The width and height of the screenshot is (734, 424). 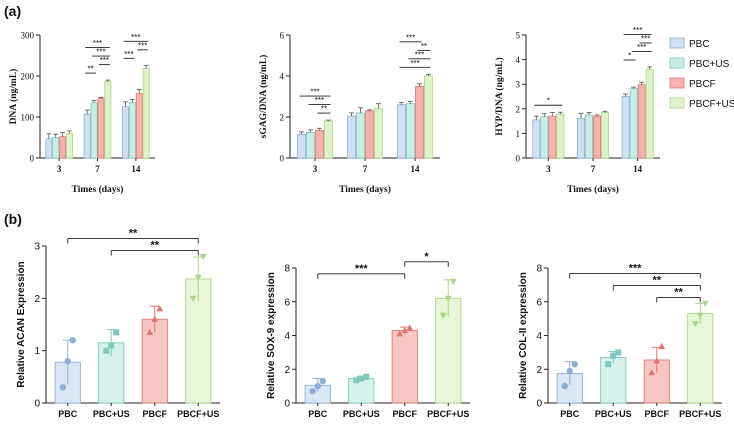 I want to click on bar-pbcf-us, so click(x=700, y=358).